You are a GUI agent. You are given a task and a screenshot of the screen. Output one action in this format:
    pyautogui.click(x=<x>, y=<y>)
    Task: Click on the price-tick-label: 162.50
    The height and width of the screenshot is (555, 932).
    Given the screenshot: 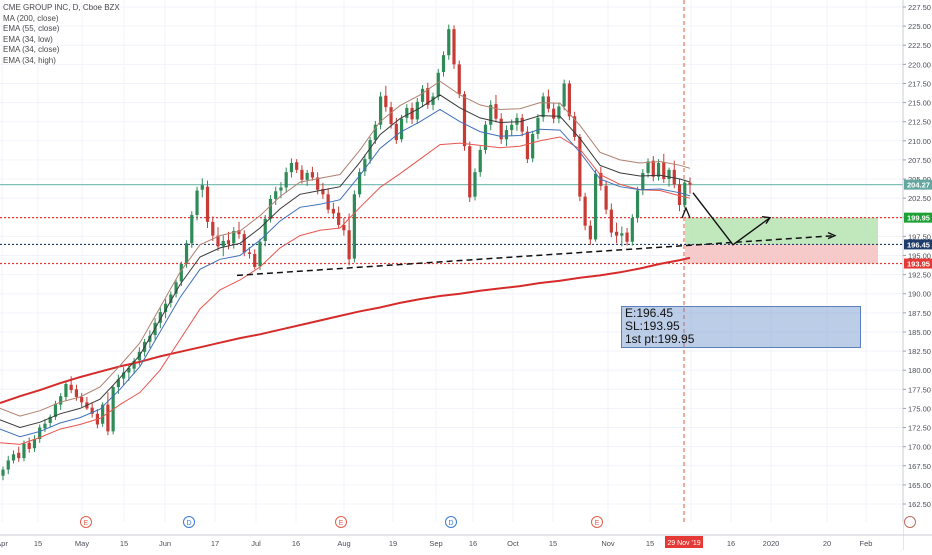 What is the action you would take?
    pyautogui.click(x=919, y=504)
    